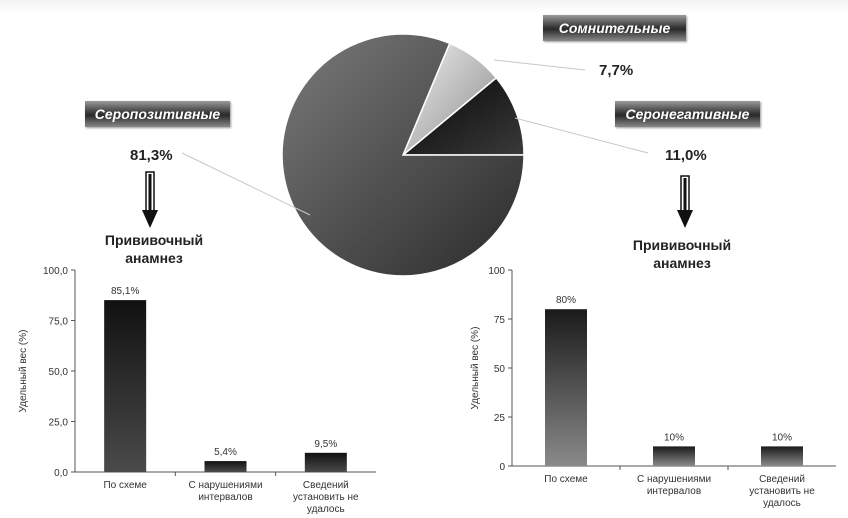  Describe the element at coordinates (125, 291) in the screenshot. I see `left-chart-data-label: 85,1%` at that location.